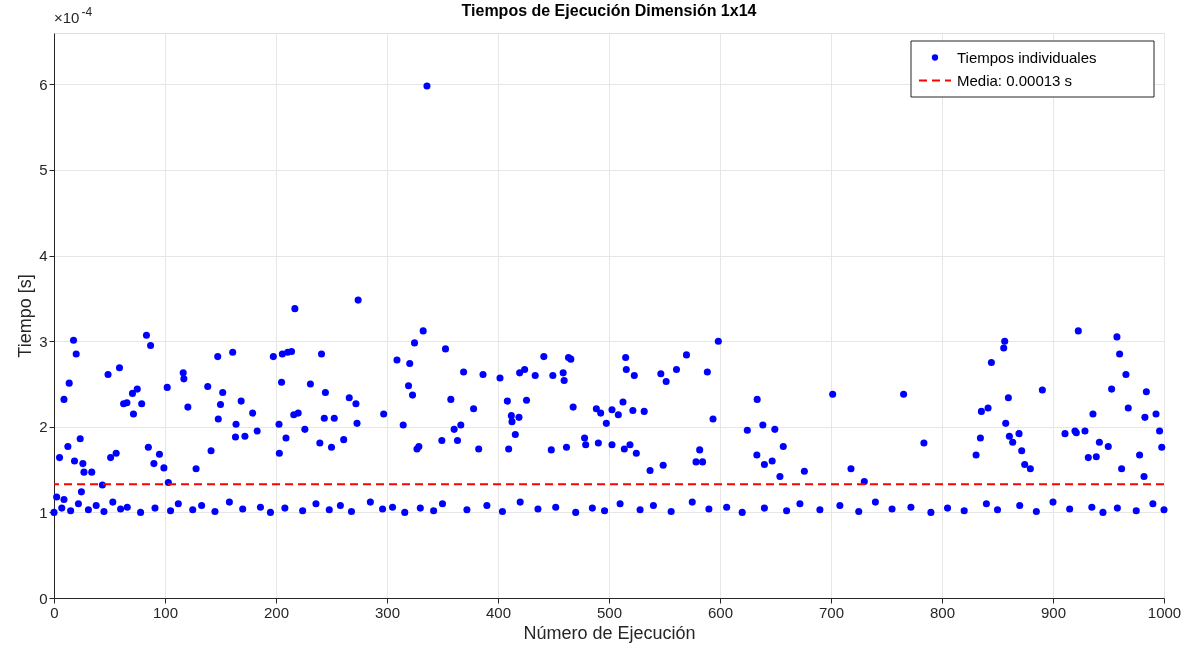 This screenshot has height=659, width=1197. I want to click on x-tick-label: 0, so click(54, 612).